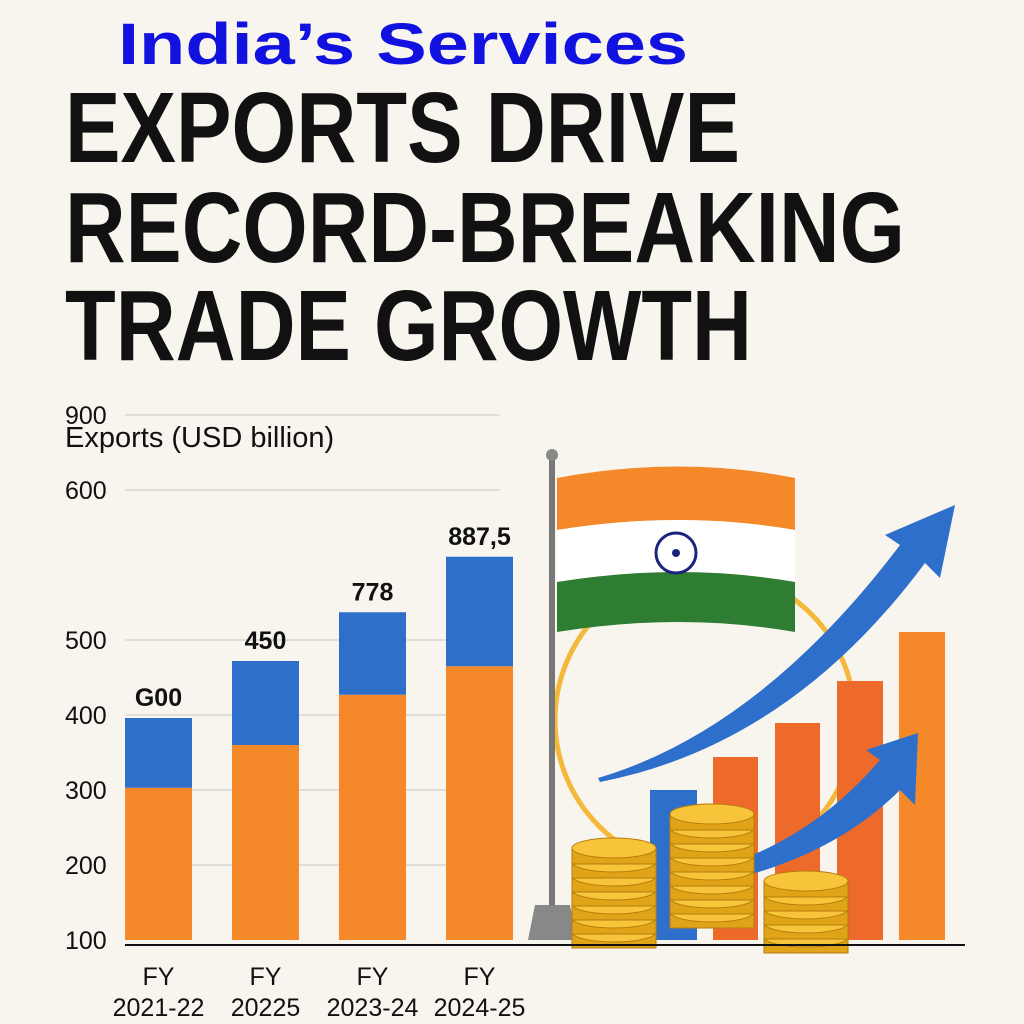  Describe the element at coordinates (158, 698) in the screenshot. I see `total-label: G00` at that location.